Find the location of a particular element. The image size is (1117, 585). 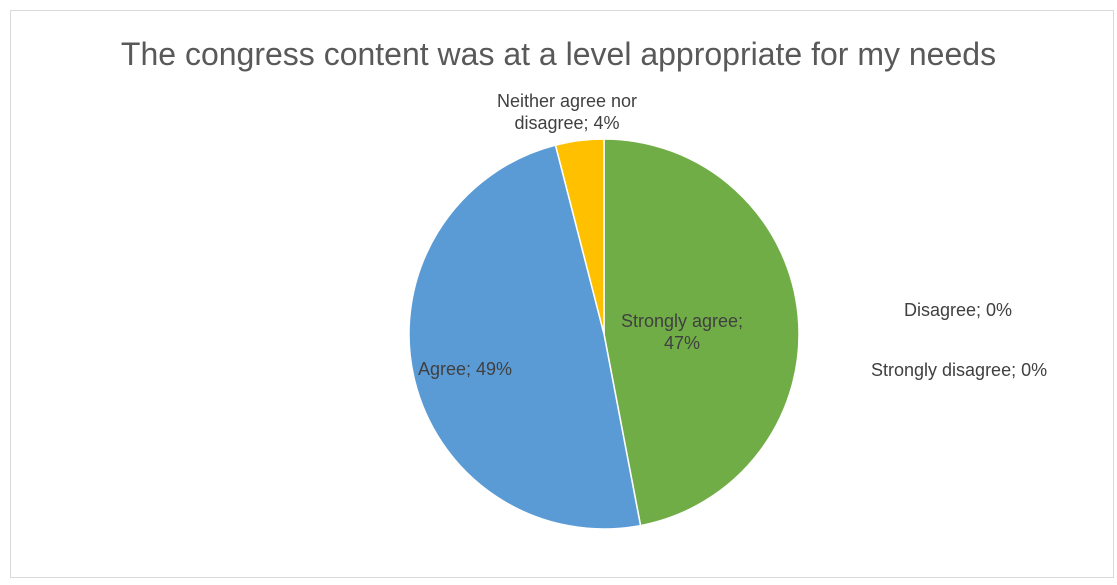

slice-label-disagree: Disagree; 0% is located at coordinates (958, 310).